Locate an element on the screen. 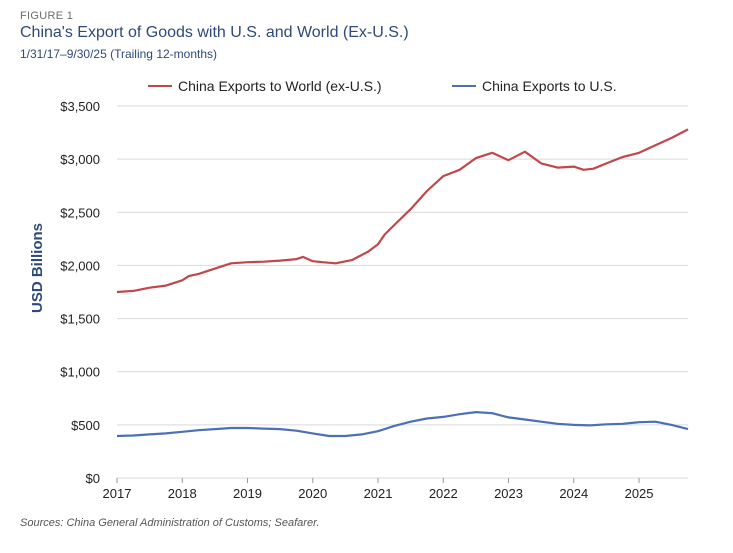 This screenshot has height=553, width=733. legend-item-world: China Exports to World (ex-U.S.) is located at coordinates (265, 86).